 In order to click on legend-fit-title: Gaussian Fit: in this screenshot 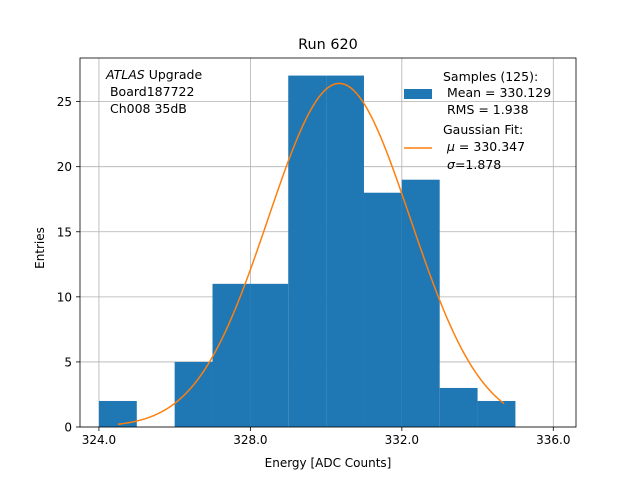, I will do `click(483, 129)`.